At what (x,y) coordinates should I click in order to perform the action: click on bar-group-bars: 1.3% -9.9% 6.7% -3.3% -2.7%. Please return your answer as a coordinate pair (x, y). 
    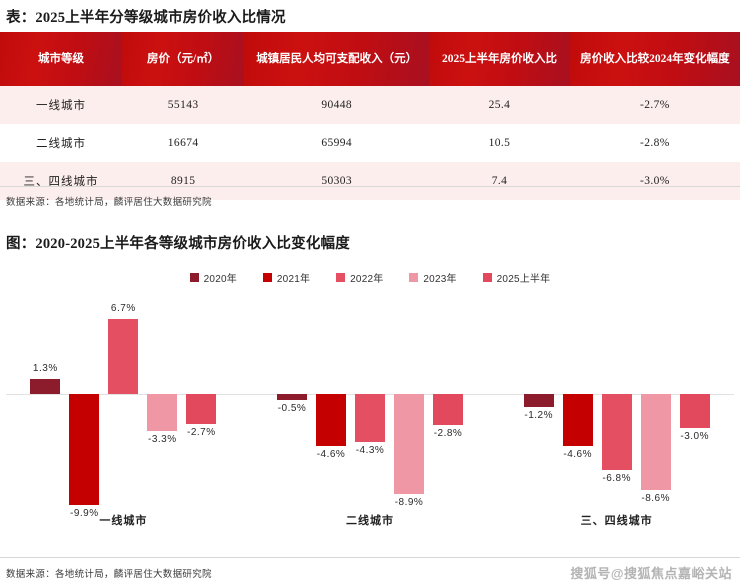
    Looking at the image, I should click on (123, 428).